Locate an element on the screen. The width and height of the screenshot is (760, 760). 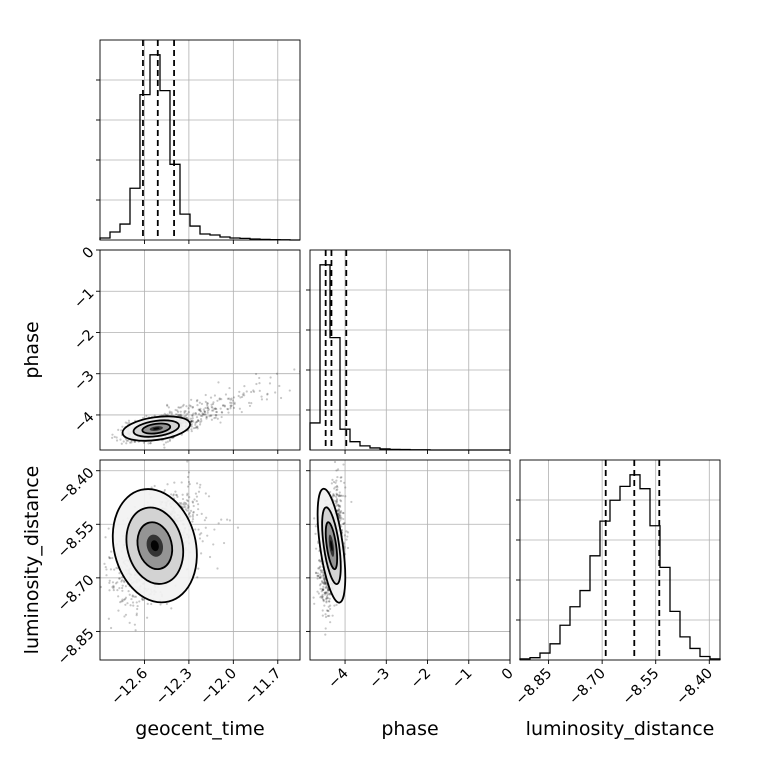
density-level is located at coordinates (331, 546).